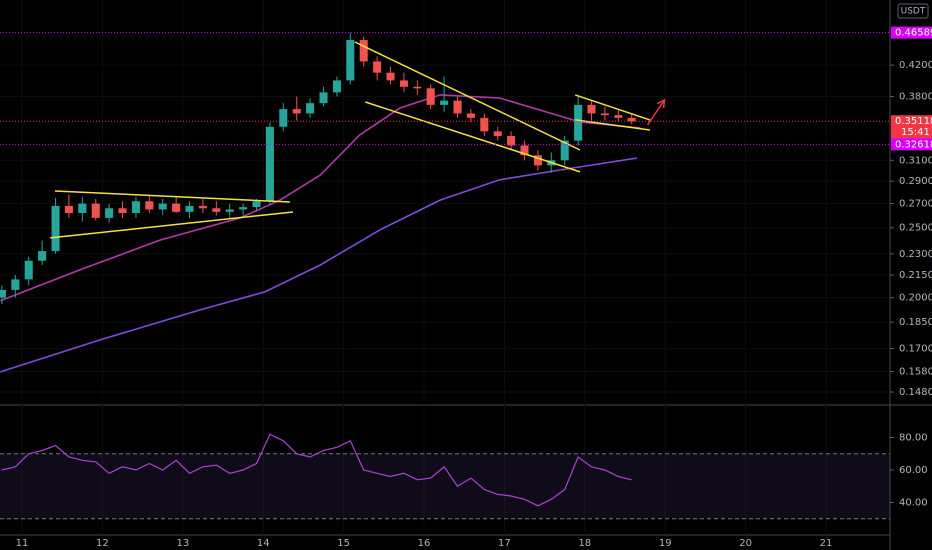 The width and height of the screenshot is (932, 550). Describe the element at coordinates (915, 392) in the screenshot. I see `y-tick-label: 0.14800` at that location.